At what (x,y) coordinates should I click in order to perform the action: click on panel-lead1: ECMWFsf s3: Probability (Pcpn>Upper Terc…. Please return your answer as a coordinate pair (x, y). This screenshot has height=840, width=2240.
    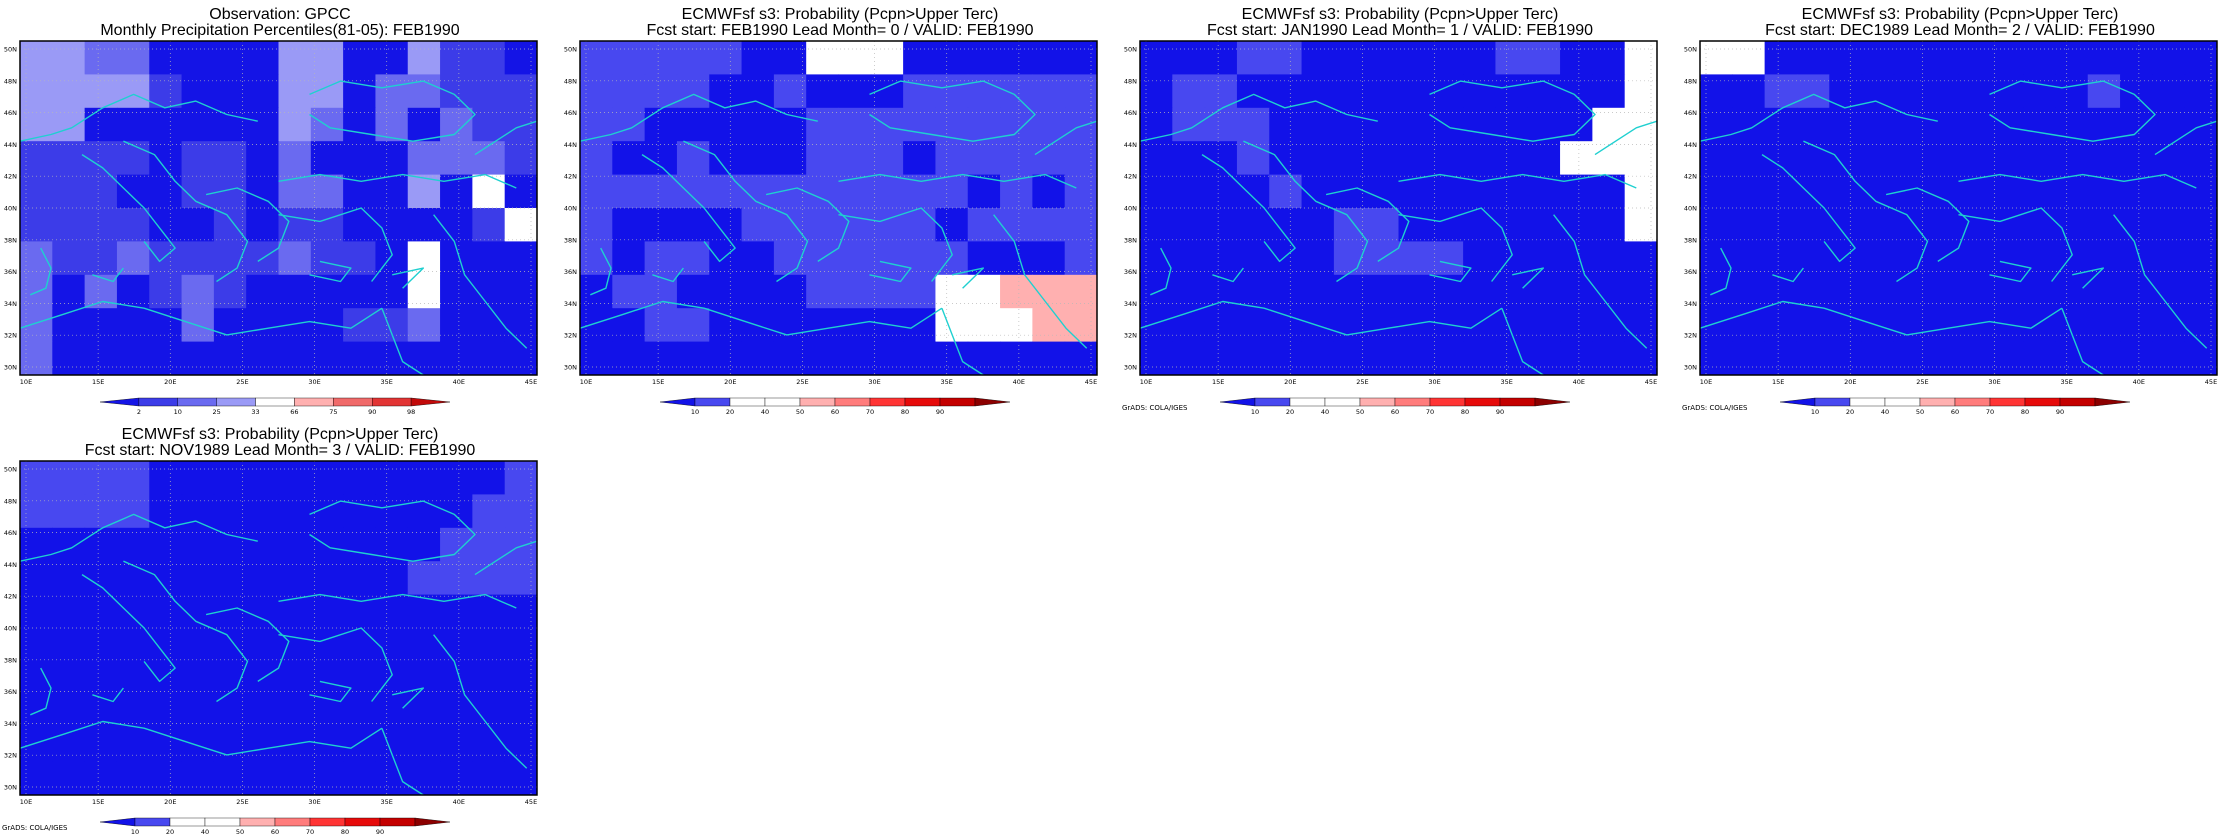
    Looking at the image, I should click on (1400, 210).